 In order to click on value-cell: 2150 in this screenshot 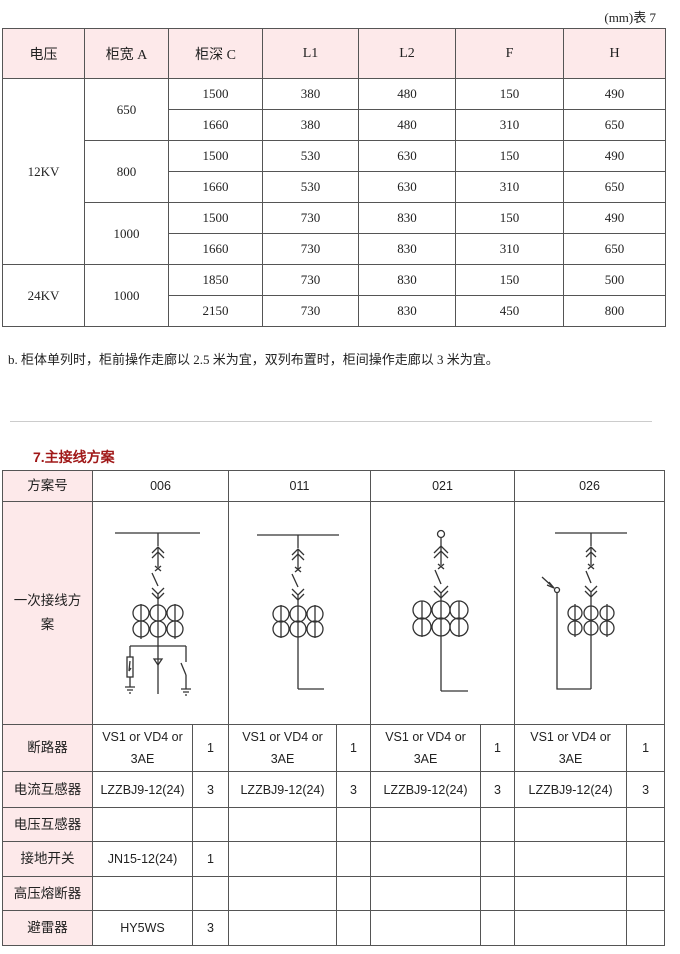, I will do `click(215, 311)`.